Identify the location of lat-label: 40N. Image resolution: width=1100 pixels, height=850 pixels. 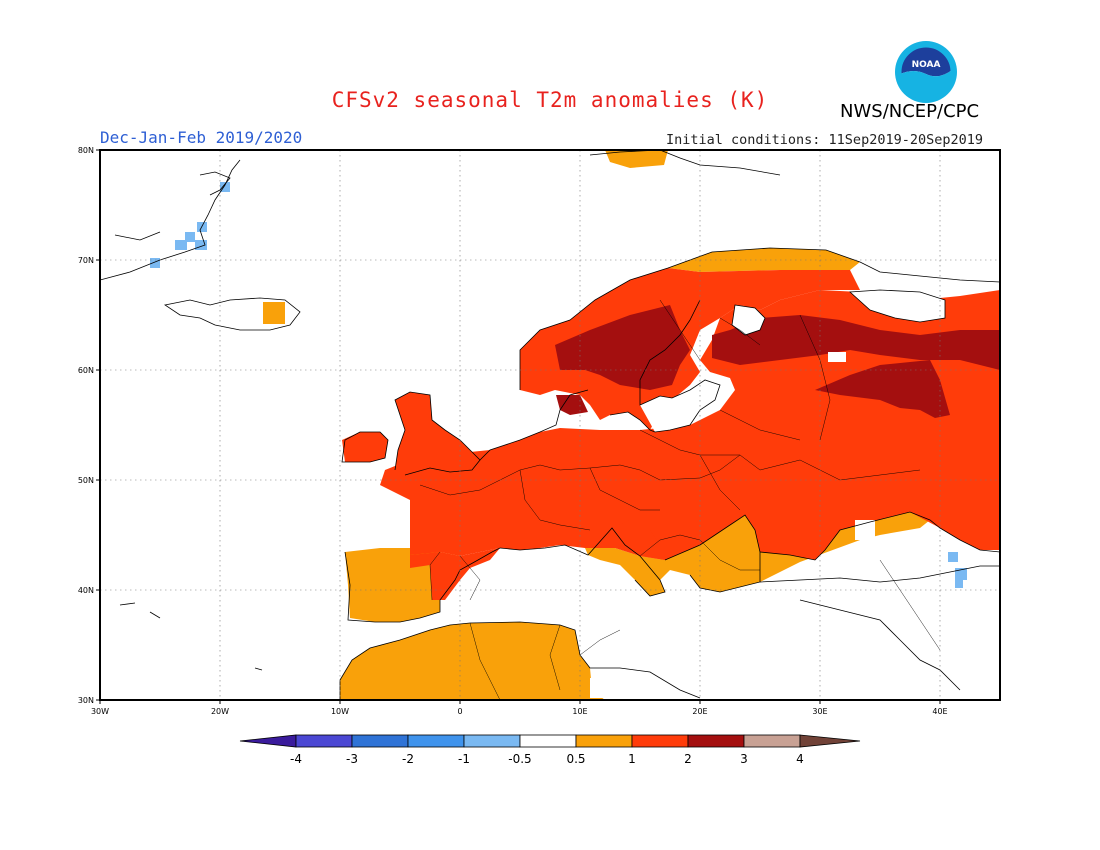
(86, 590).